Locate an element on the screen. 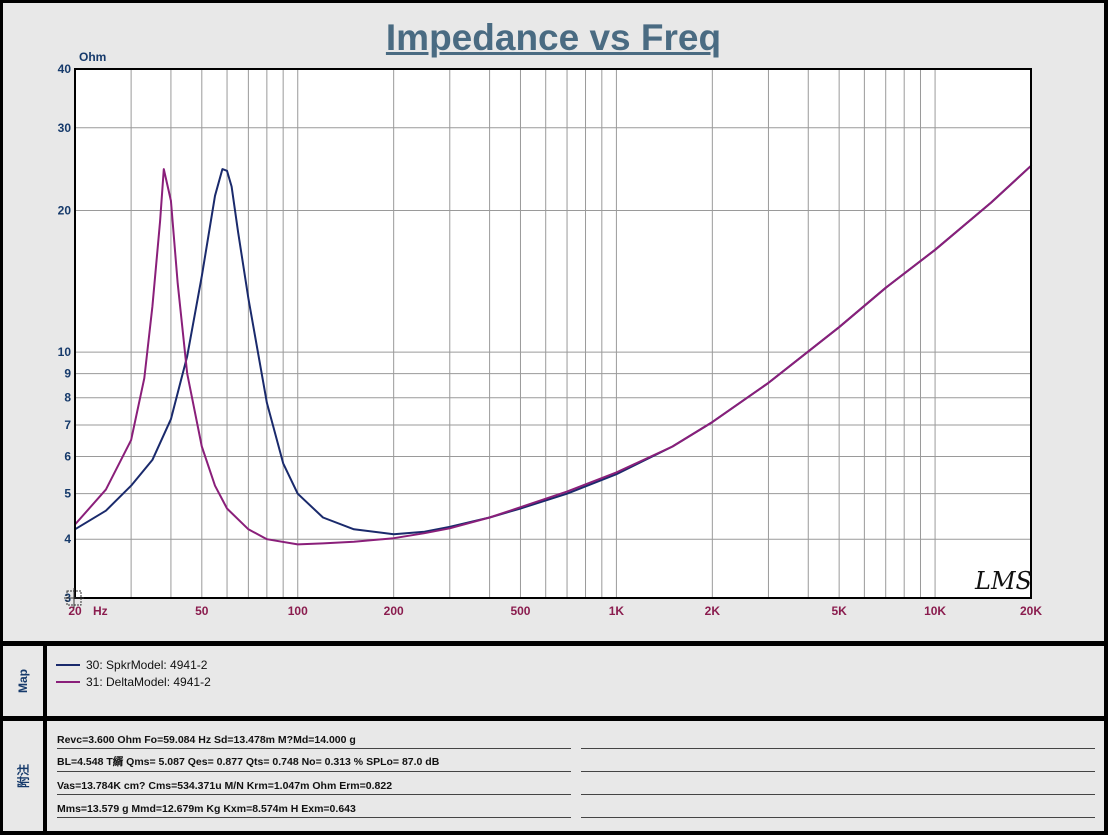 The height and width of the screenshot is (835, 1108). legend-label: 30: SpkrModel: 4941-2 is located at coordinates (147, 665).